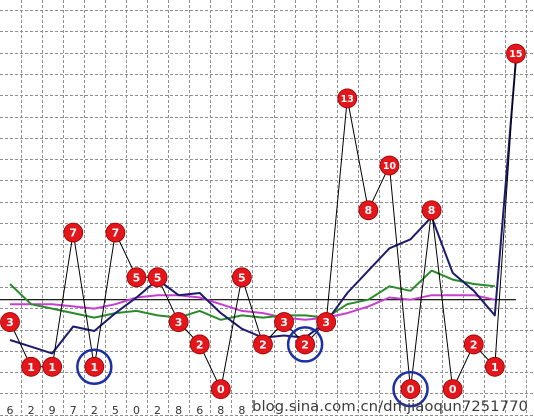  Describe the element at coordinates (252, 367) in the screenshot. I see `highlight-circles` at that location.